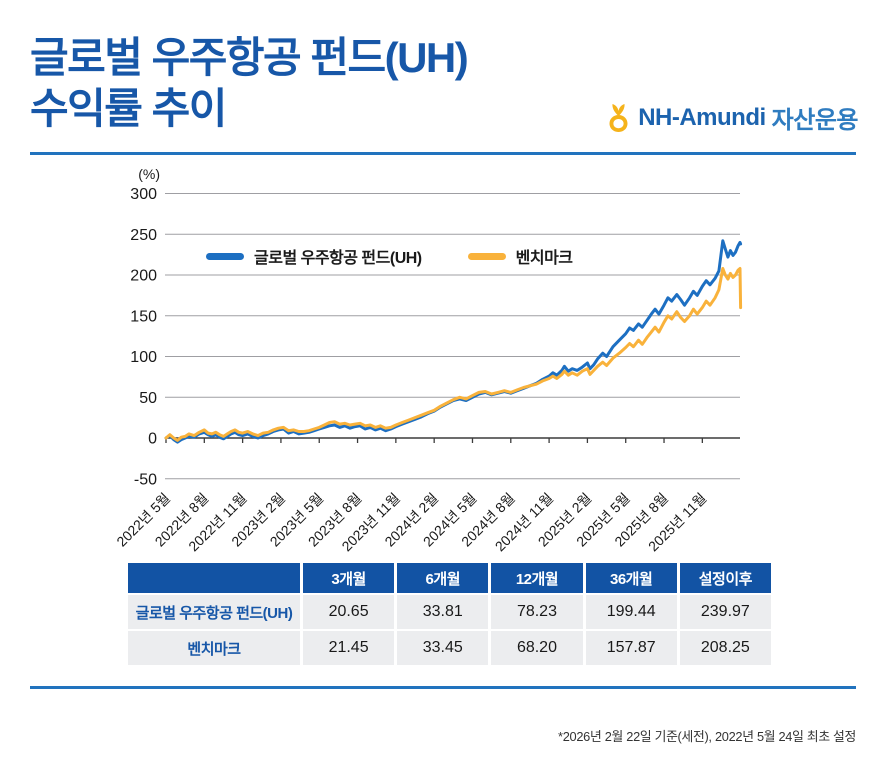 This screenshot has height=774, width=886. Describe the element at coordinates (443, 153) in the screenshot. I see `header-divider` at that location.